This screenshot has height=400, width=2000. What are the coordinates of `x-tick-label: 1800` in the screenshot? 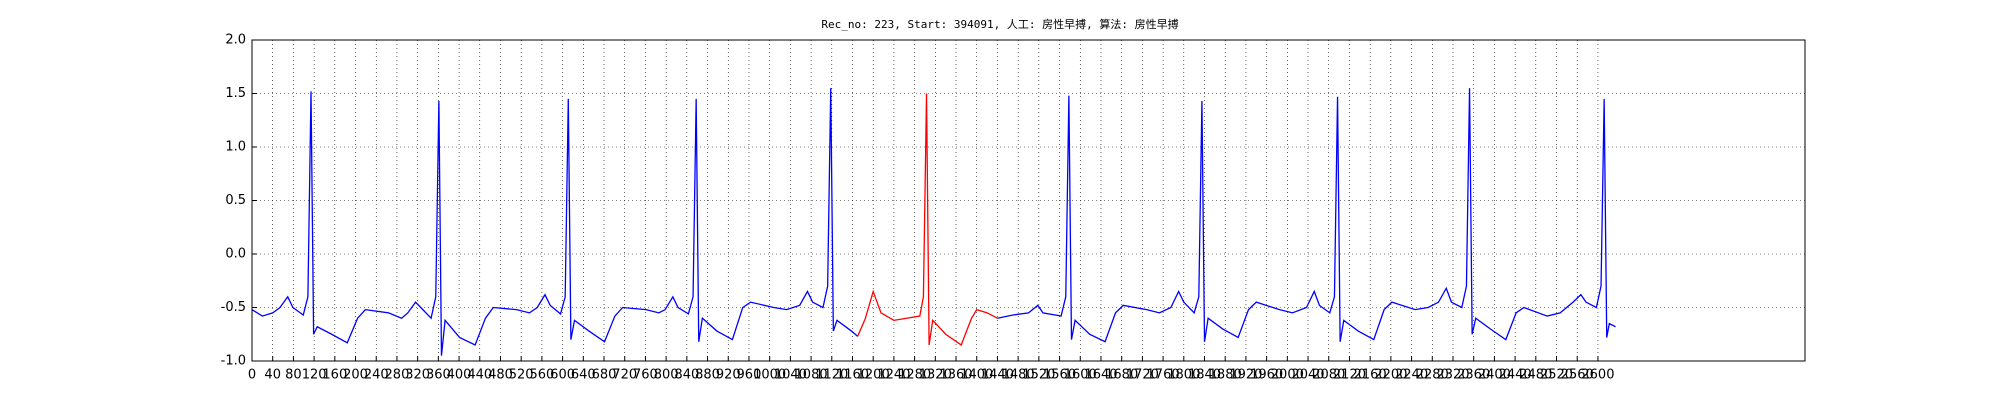 It's located at (1183, 375).